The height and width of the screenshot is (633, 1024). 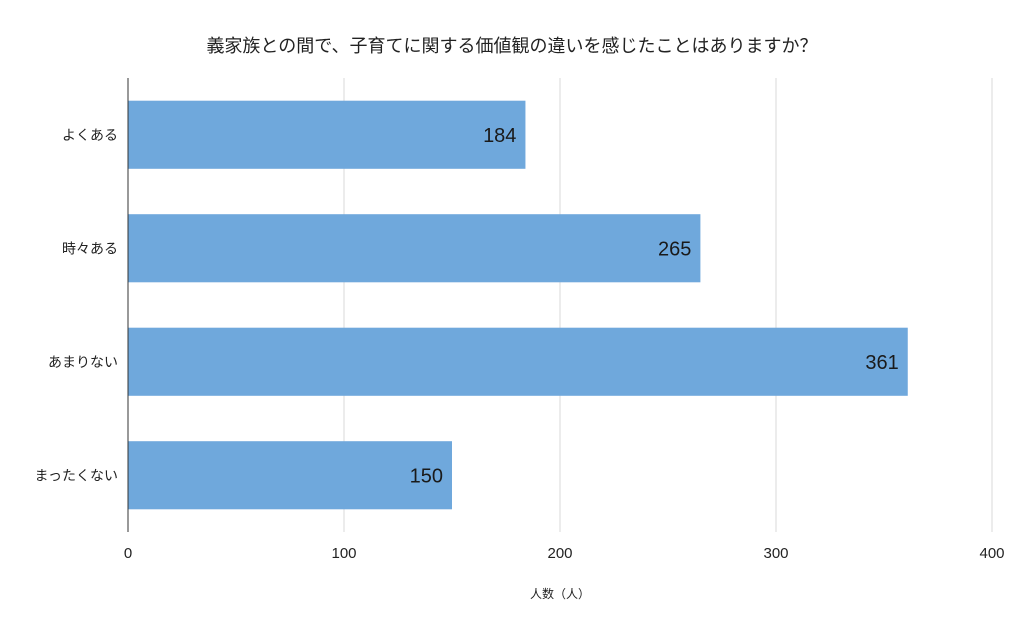 What do you see at coordinates (511, 46) in the screenshot?
I see `chart-title: 義家族との間で、子育てに関する価値観の違いを感じたことはありますか？` at bounding box center [511, 46].